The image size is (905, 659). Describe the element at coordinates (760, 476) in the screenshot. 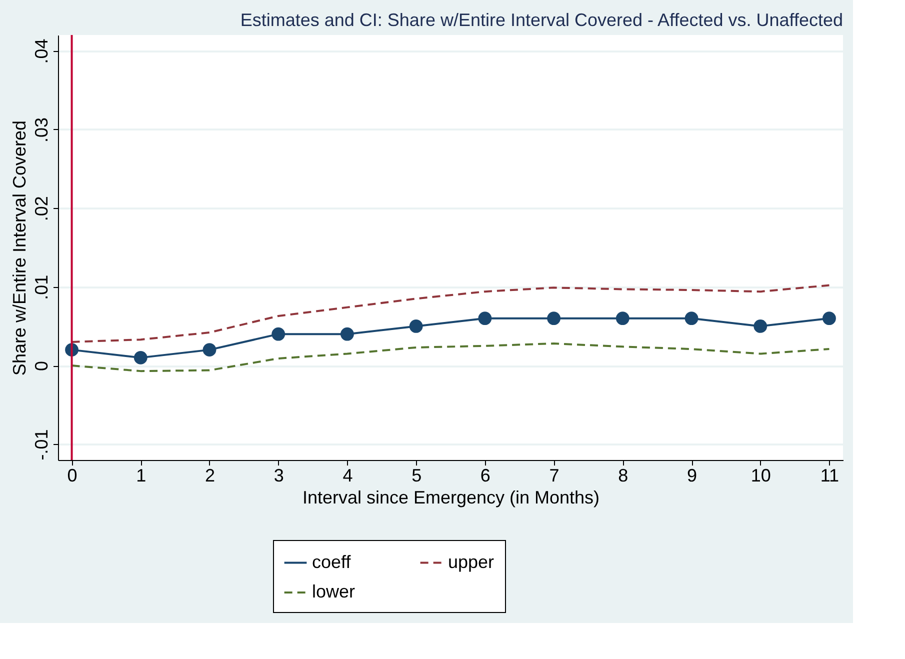

I see `x-tick-label: 10` at that location.